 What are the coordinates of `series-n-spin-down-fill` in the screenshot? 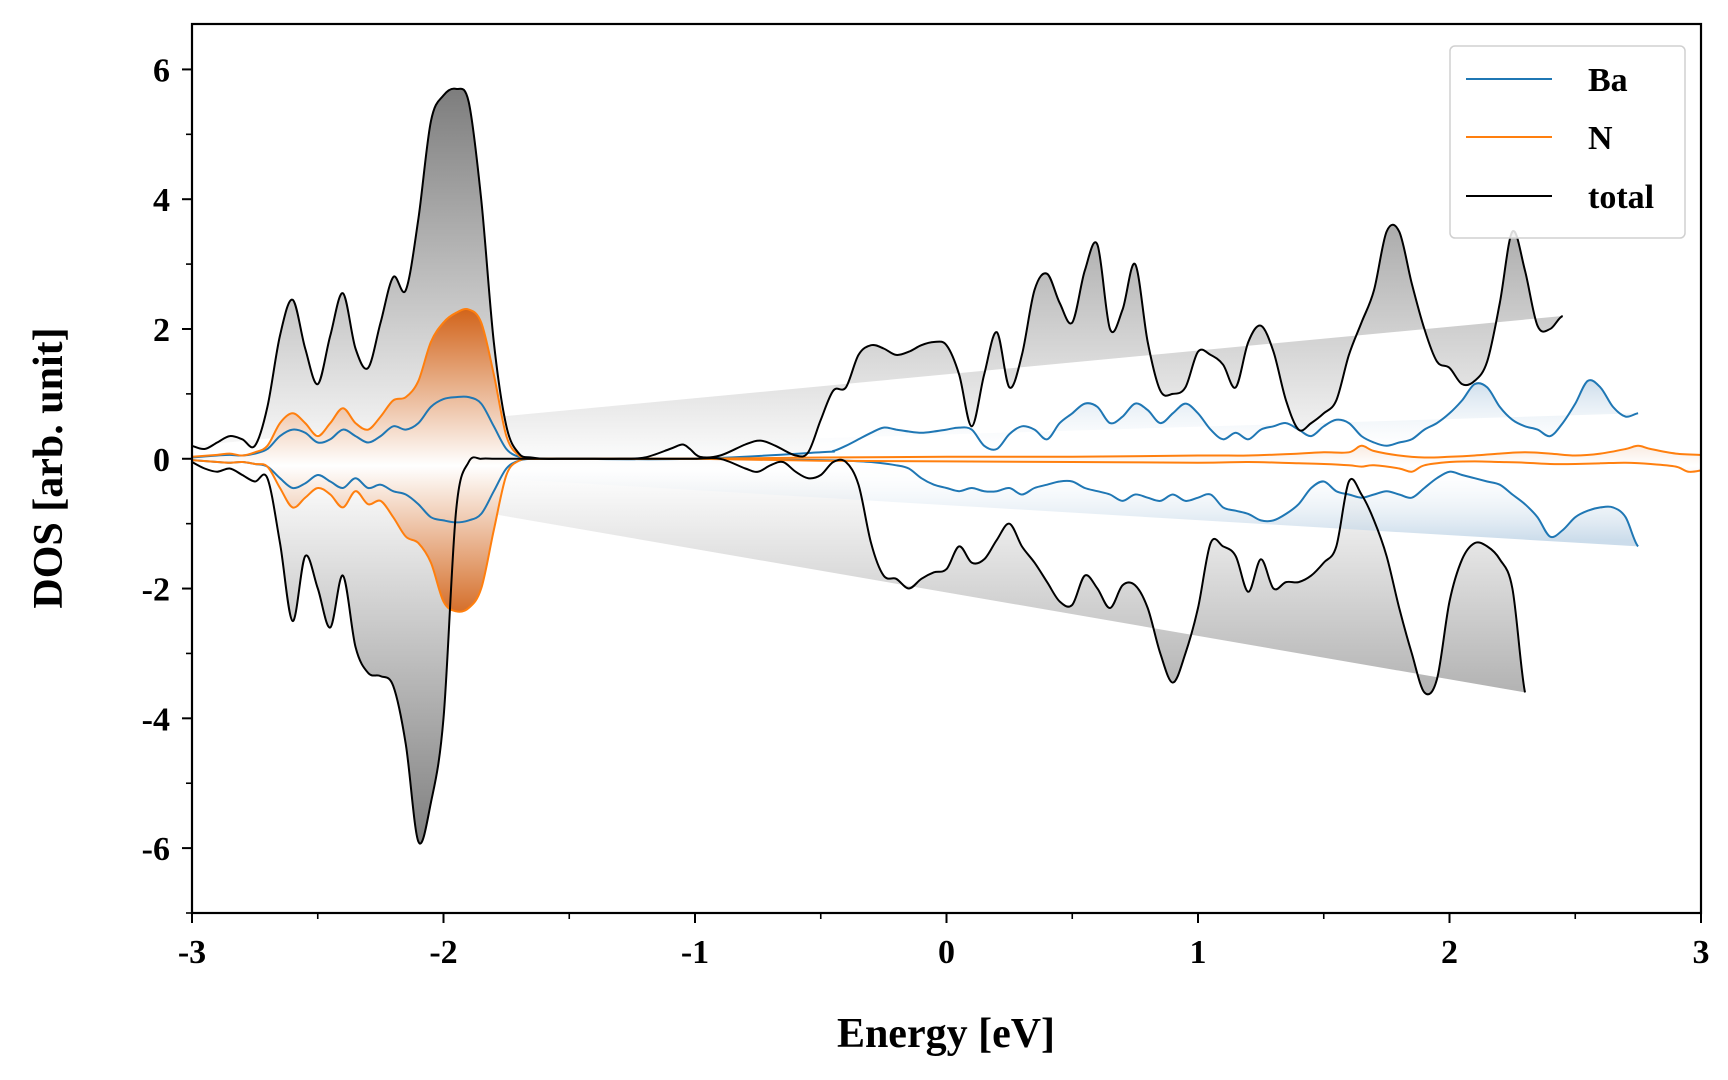 It's located at (946, 535).